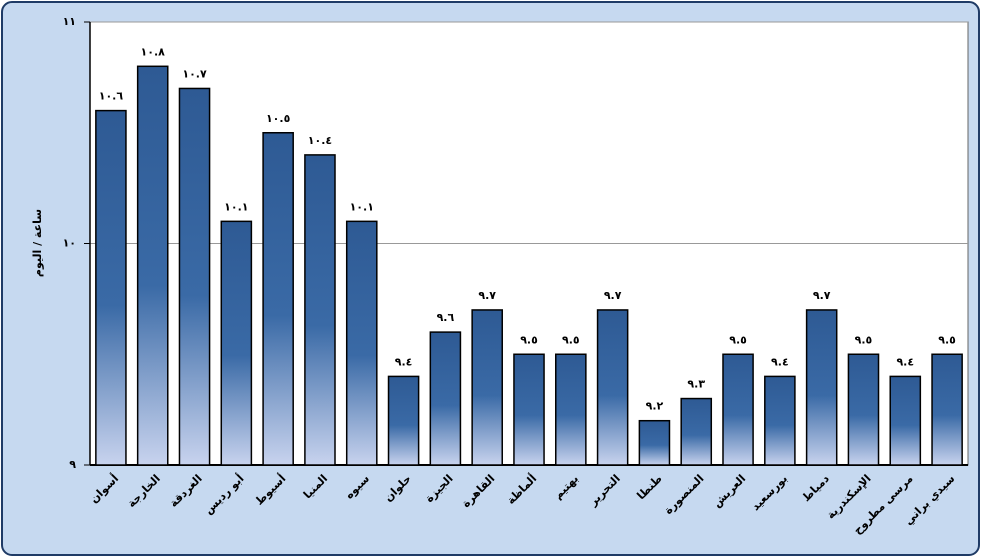  Describe the element at coordinates (37, 243) in the screenshot. I see `y-axis-label: ساعة / اليوم` at that location.